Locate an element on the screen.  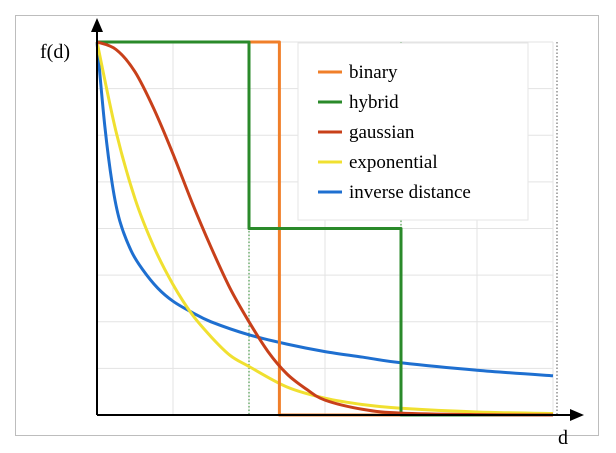
legend-label-inverse-distance: inverse distance is located at coordinates (410, 192).